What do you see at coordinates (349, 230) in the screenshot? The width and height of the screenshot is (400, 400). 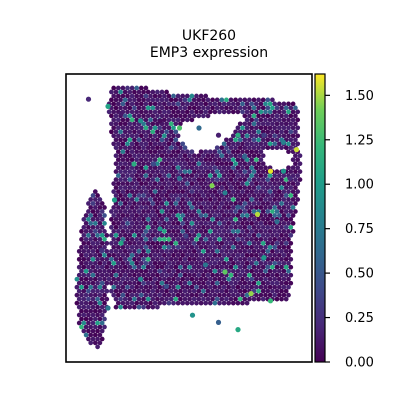 I see `colorbar-ticks: 0.000.250.500.751.001.251.50` at bounding box center [349, 230].